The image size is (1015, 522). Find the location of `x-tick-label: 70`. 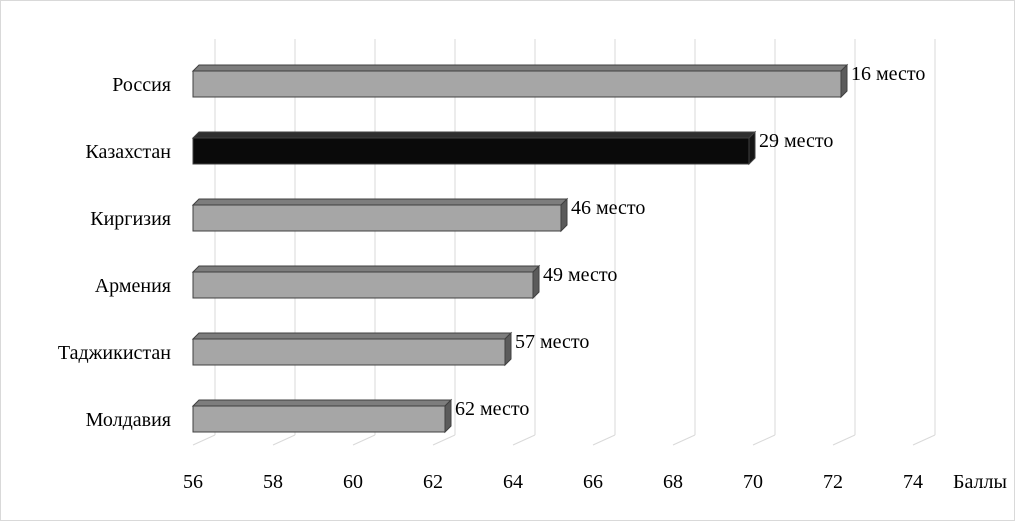

x-tick-label: 70 is located at coordinates (753, 482).